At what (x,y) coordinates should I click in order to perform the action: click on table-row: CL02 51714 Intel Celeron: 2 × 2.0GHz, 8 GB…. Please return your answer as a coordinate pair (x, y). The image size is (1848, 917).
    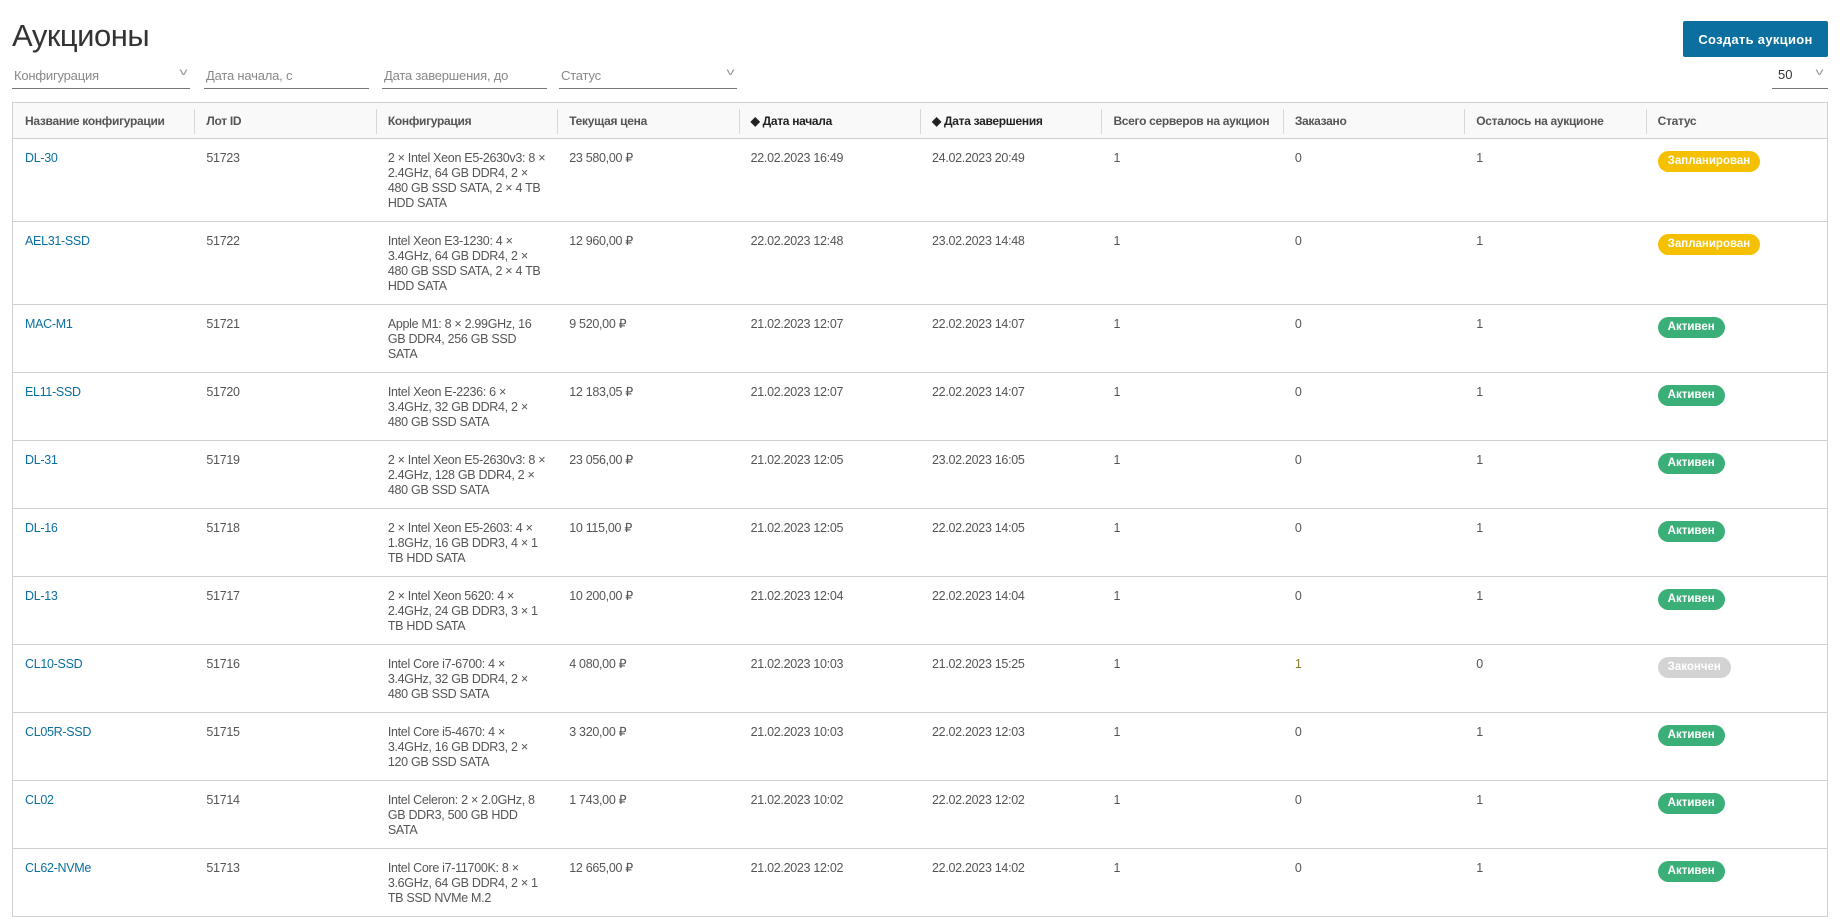
    Looking at the image, I should click on (920, 815).